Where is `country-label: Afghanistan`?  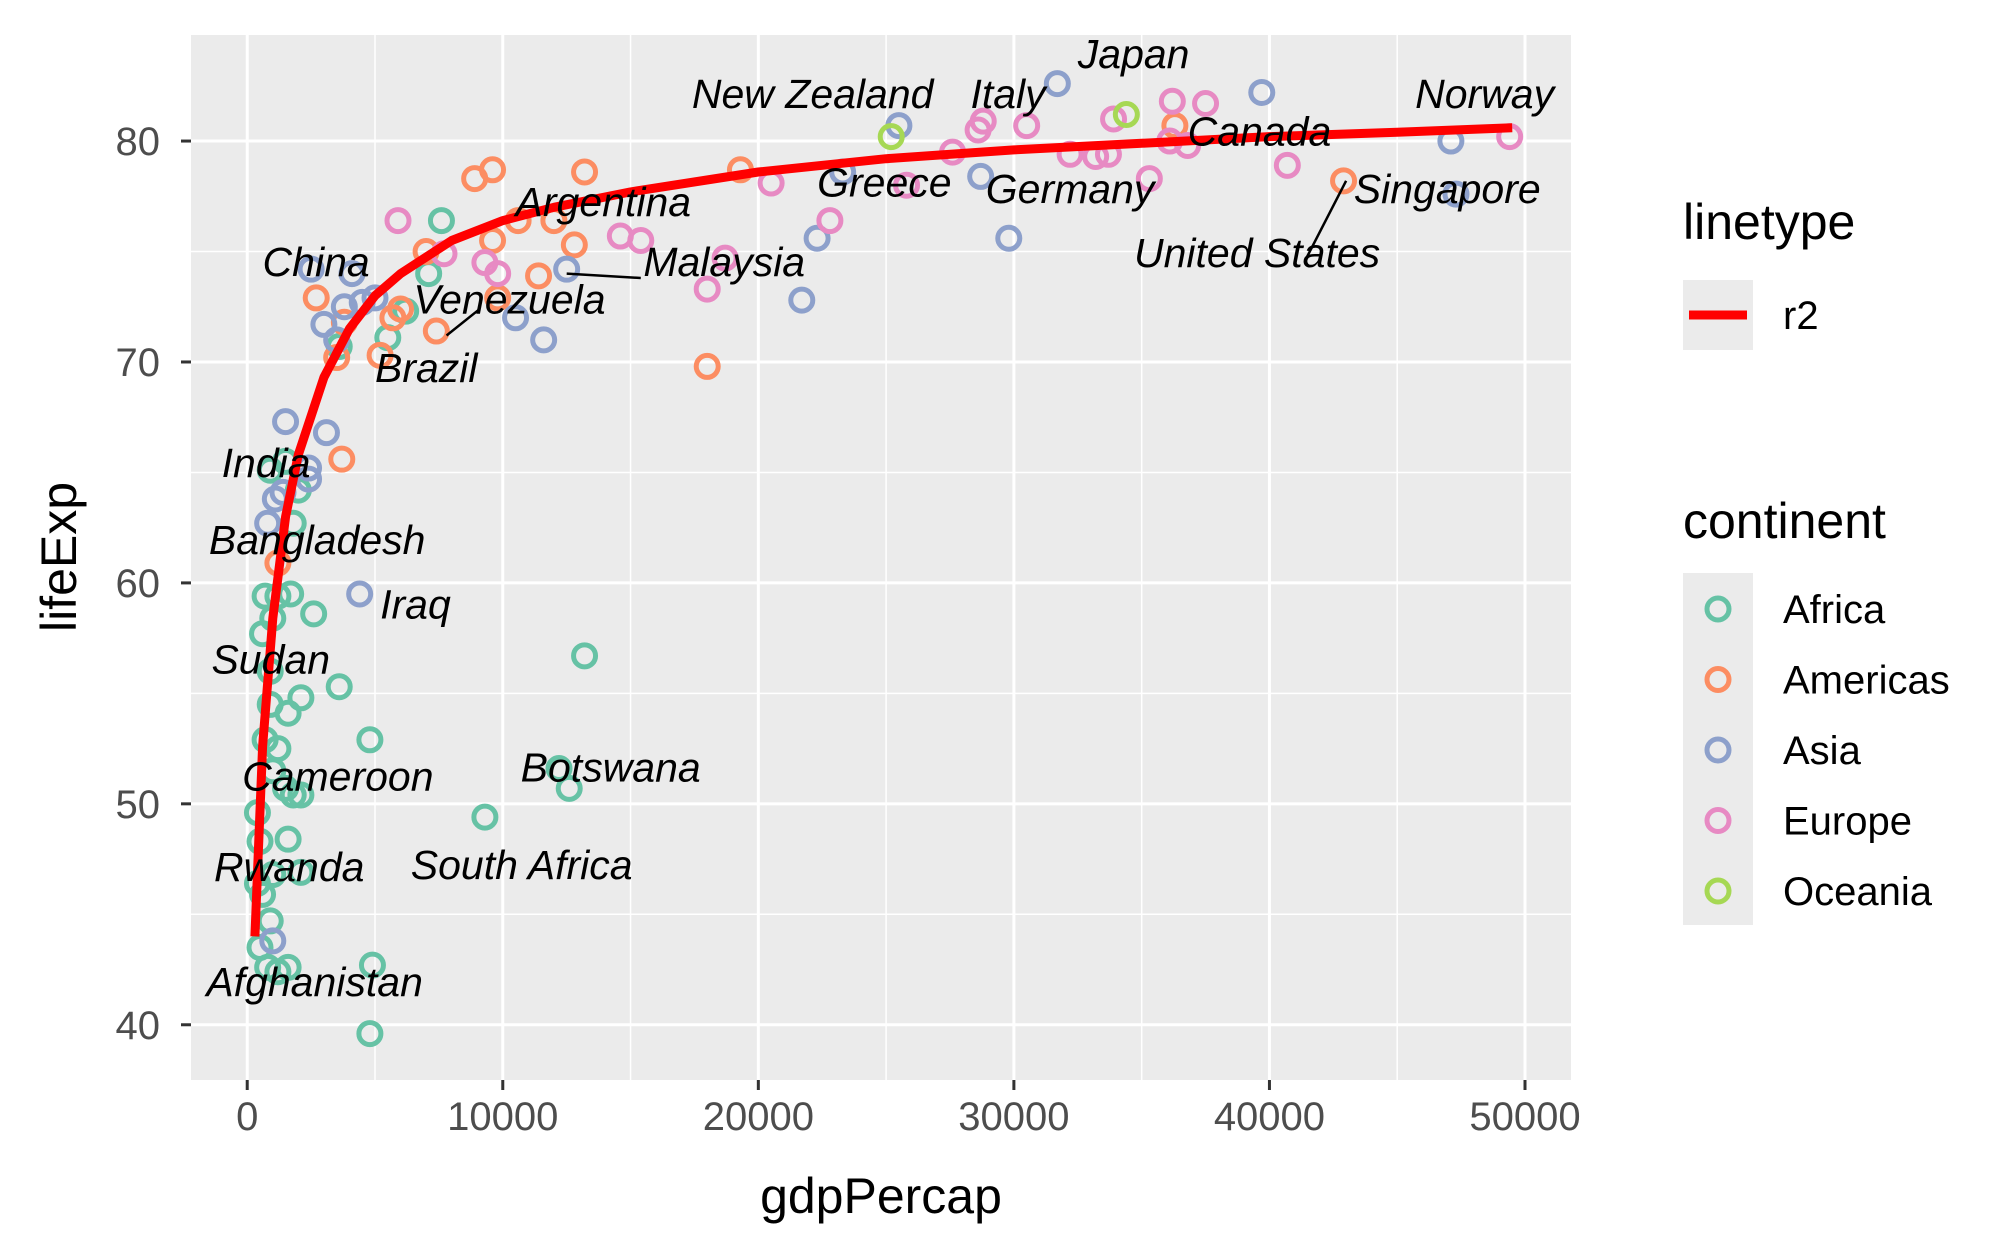
country-label: Afghanistan is located at coordinates (313, 982).